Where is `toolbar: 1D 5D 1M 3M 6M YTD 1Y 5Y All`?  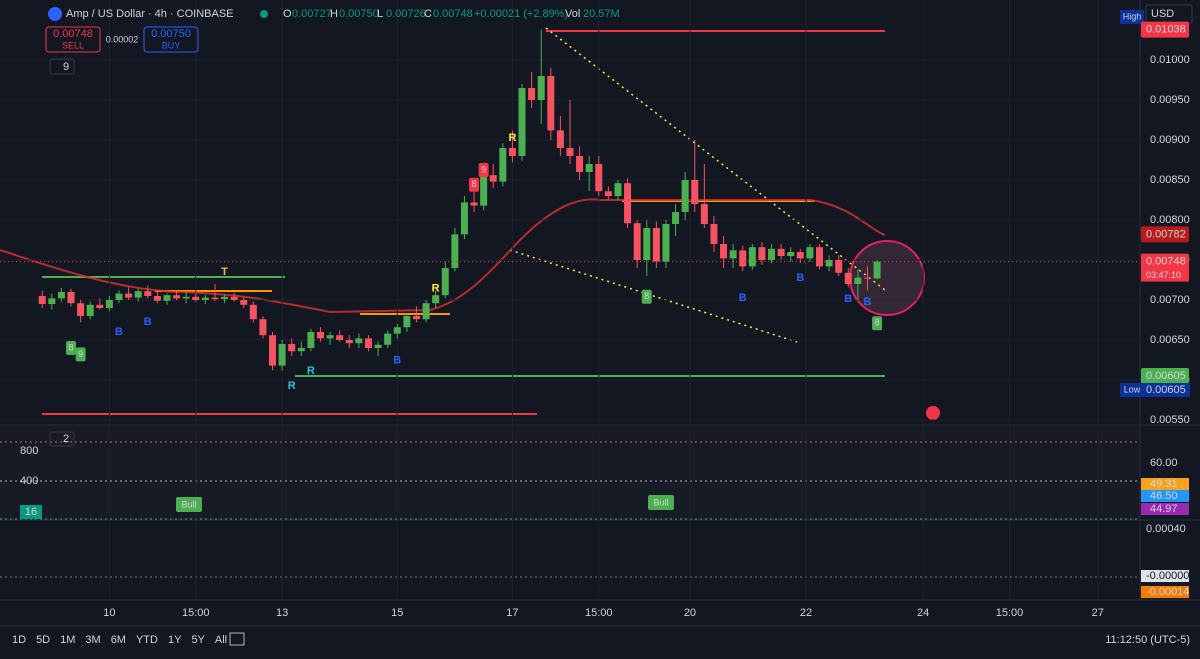 toolbar: 1D 5D 1M 3M 6M YTD 1Y 5Y All is located at coordinates (119, 640).